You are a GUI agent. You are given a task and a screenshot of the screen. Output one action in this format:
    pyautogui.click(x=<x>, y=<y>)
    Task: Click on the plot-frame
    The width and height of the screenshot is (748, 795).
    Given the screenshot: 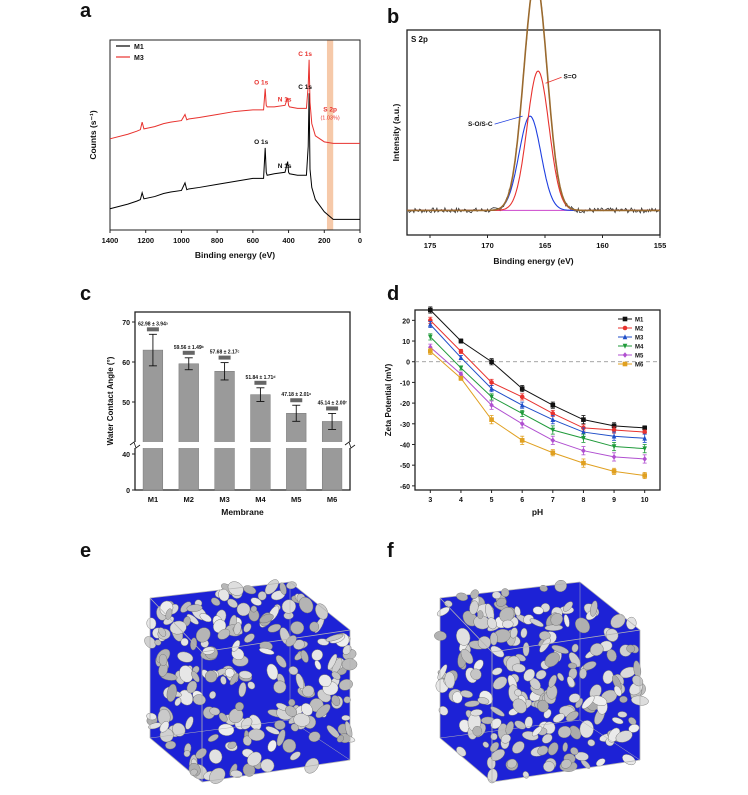 What is the action you would take?
    pyautogui.click(x=242, y=401)
    